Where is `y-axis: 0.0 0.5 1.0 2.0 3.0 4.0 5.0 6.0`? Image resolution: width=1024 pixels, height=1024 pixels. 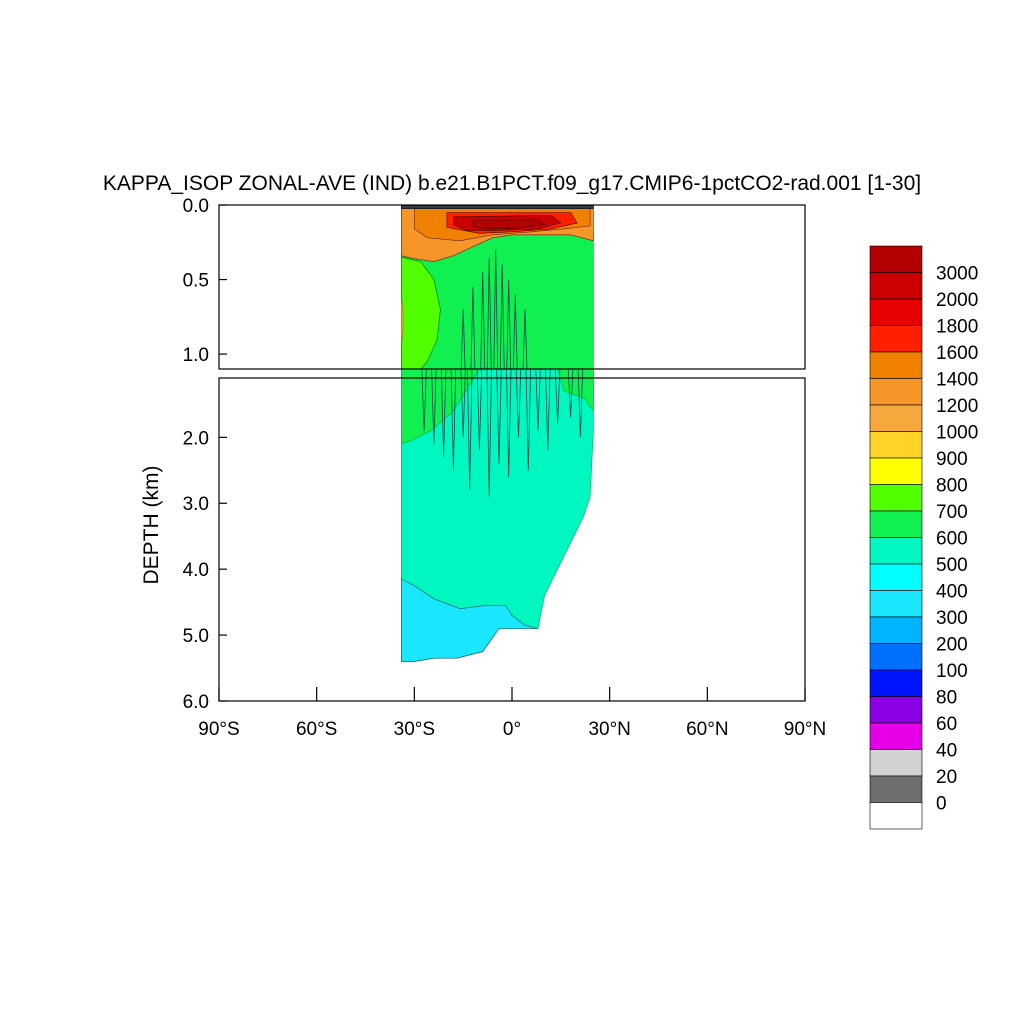
y-axis: 0.0 0.5 1.0 2.0 3.0 4.0 5.0 6.0 is located at coordinates (205, 454).